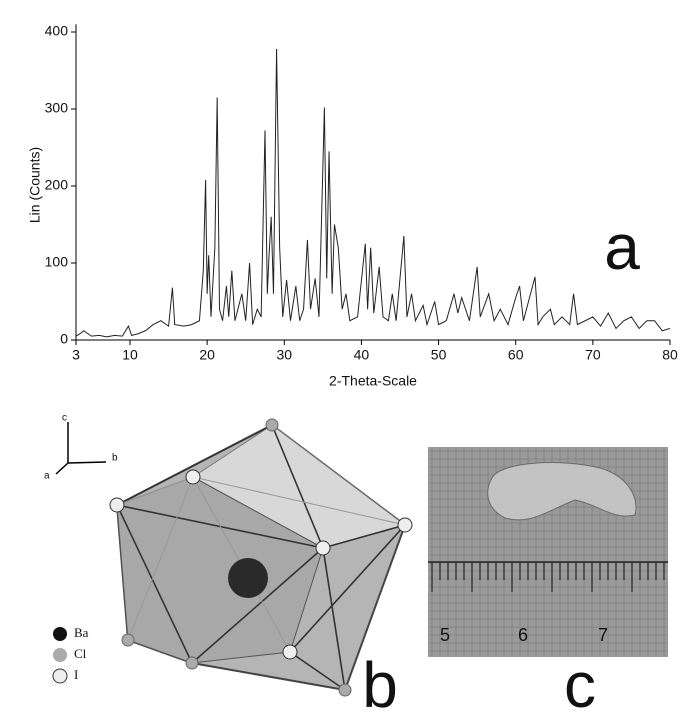 Image resolution: width=680 pixels, height=725 pixels. What do you see at coordinates (81, 448) in the screenshot?
I see `axes-glyph` at bounding box center [81, 448].